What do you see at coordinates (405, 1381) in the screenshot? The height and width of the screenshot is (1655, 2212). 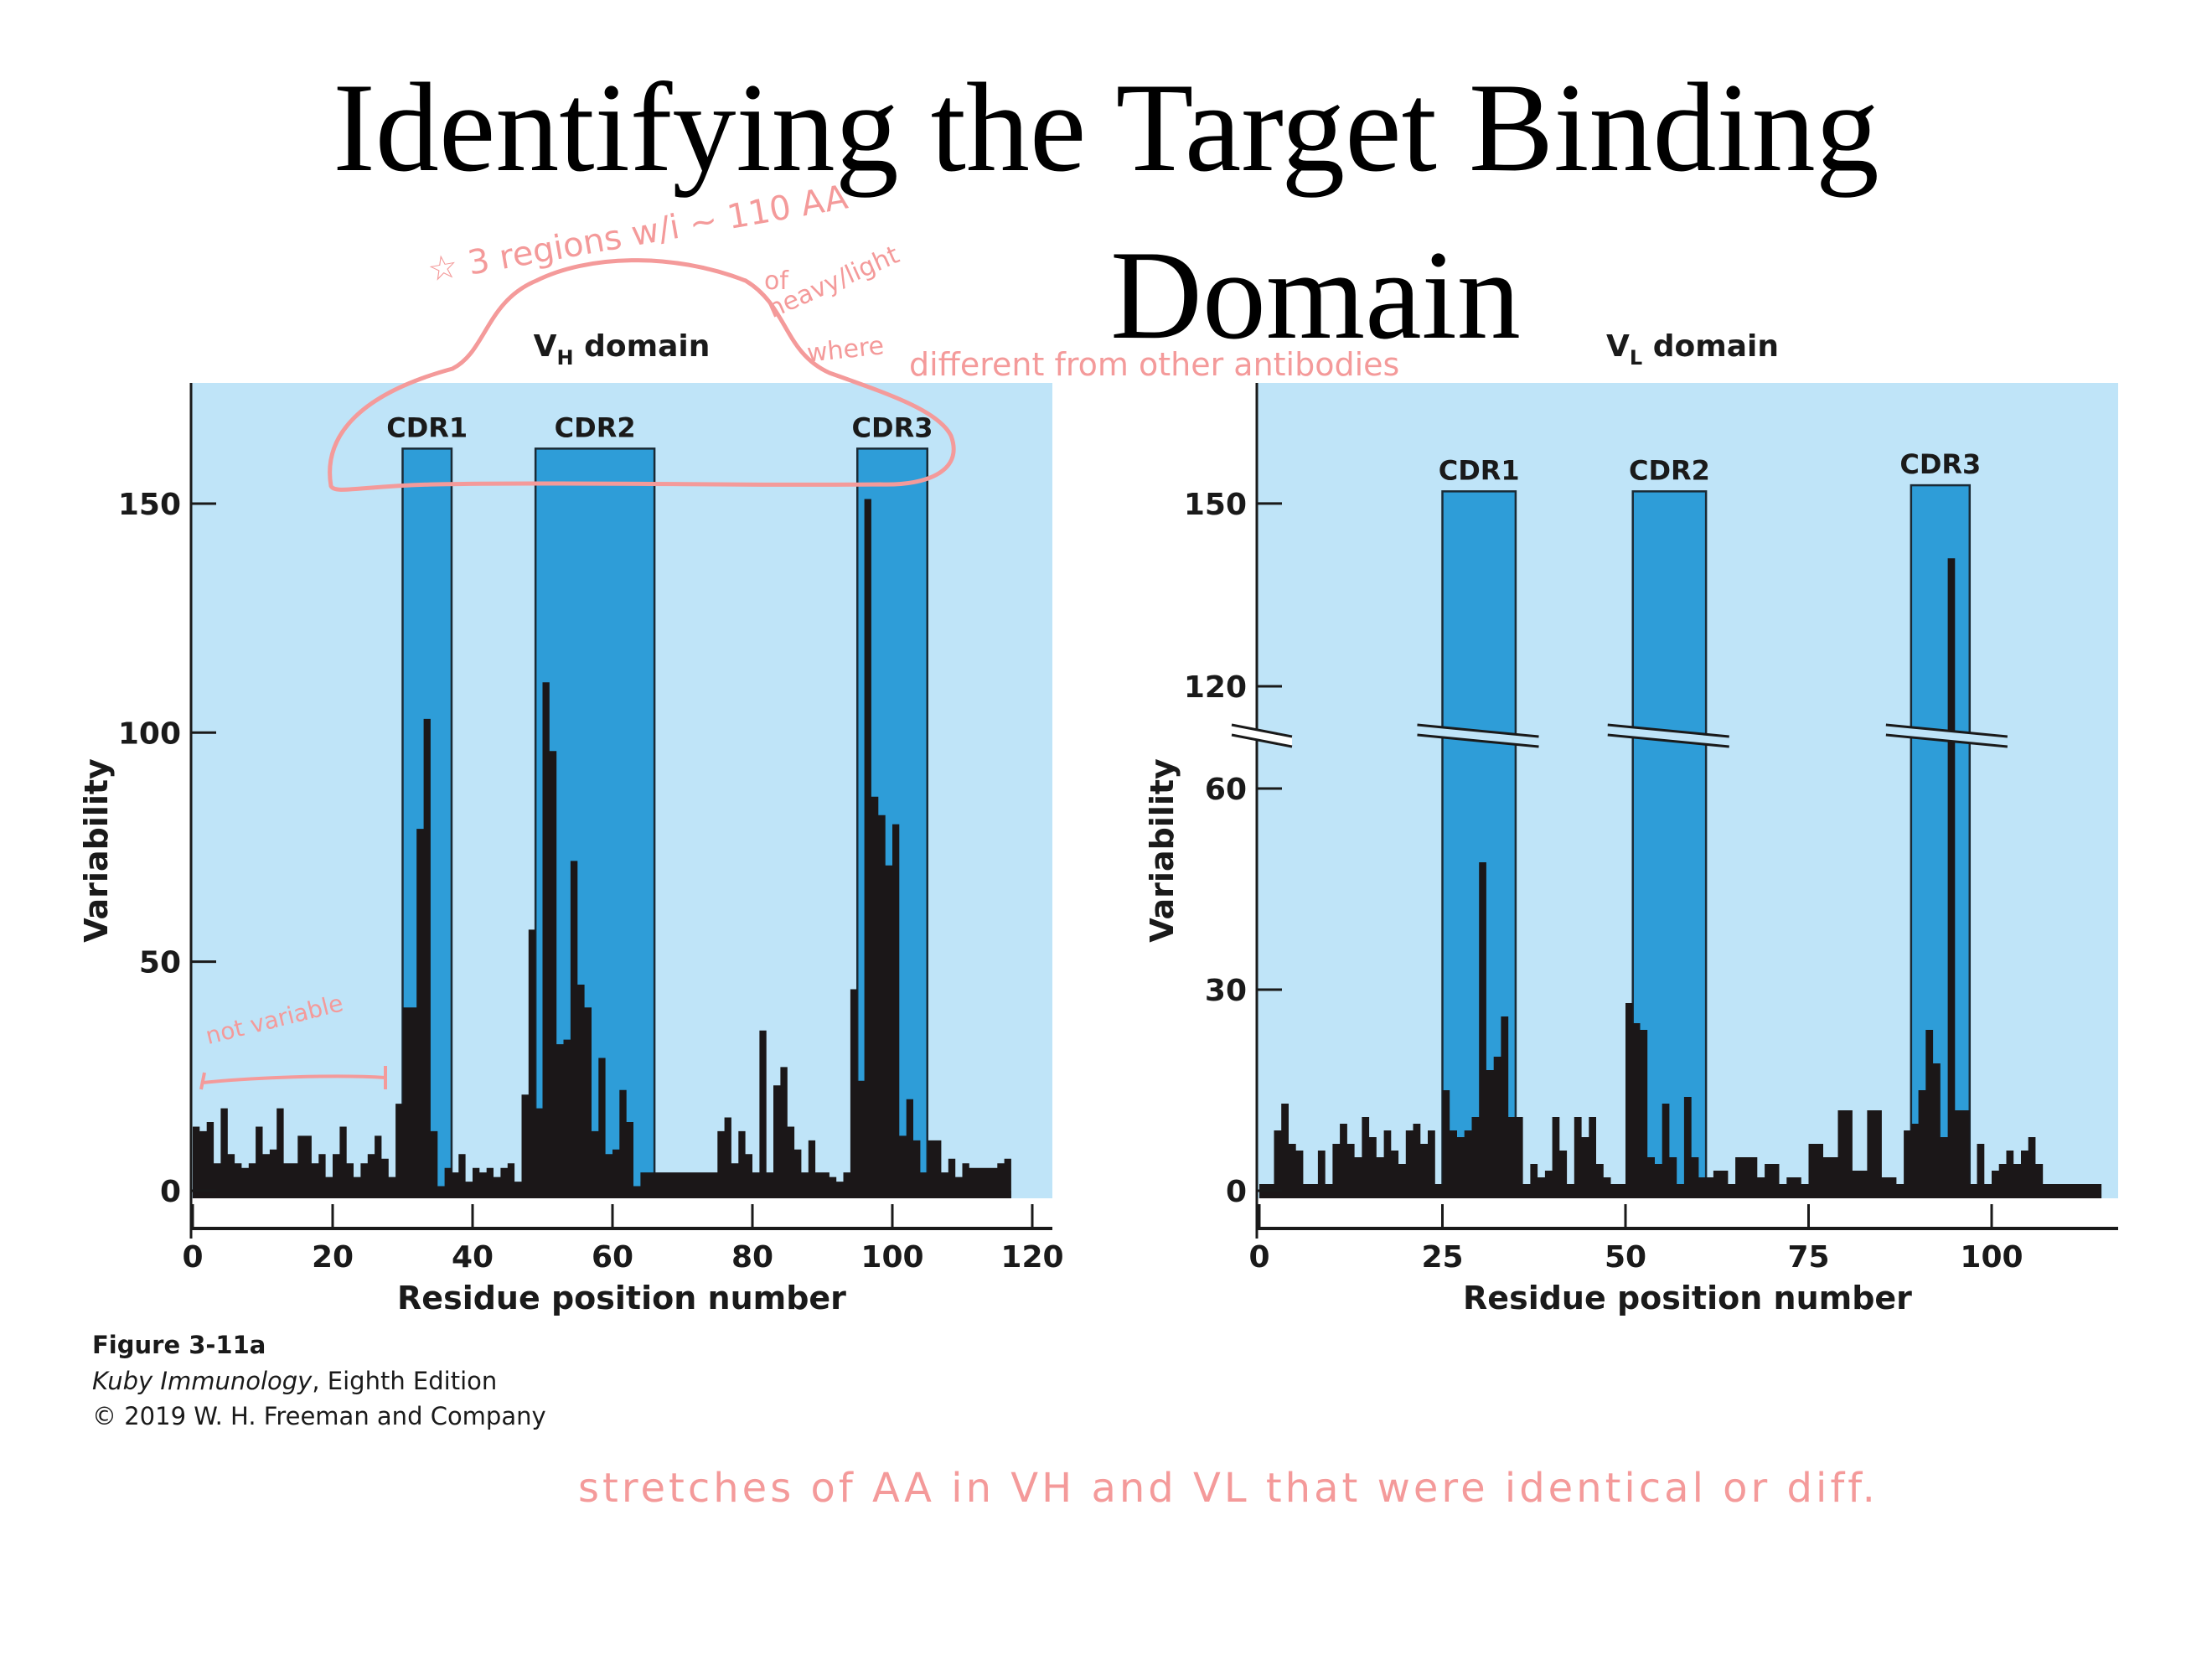 I see `book-edition: , Eighth Edition` at bounding box center [405, 1381].